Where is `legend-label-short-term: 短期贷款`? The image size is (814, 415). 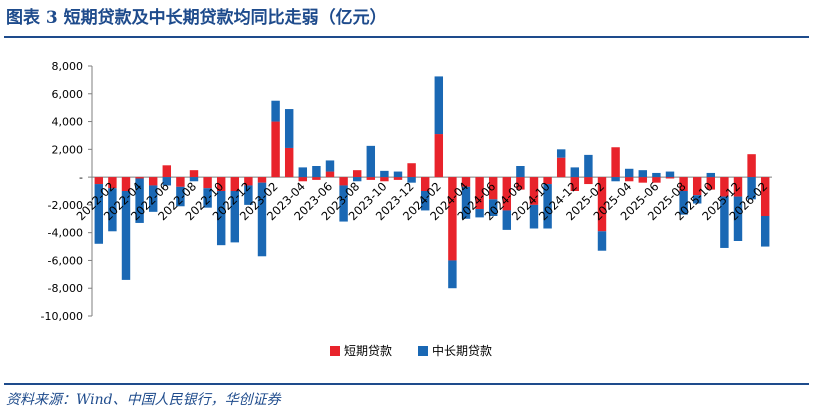
legend-label-short-term: 短期贷款 is located at coordinates (368, 351).